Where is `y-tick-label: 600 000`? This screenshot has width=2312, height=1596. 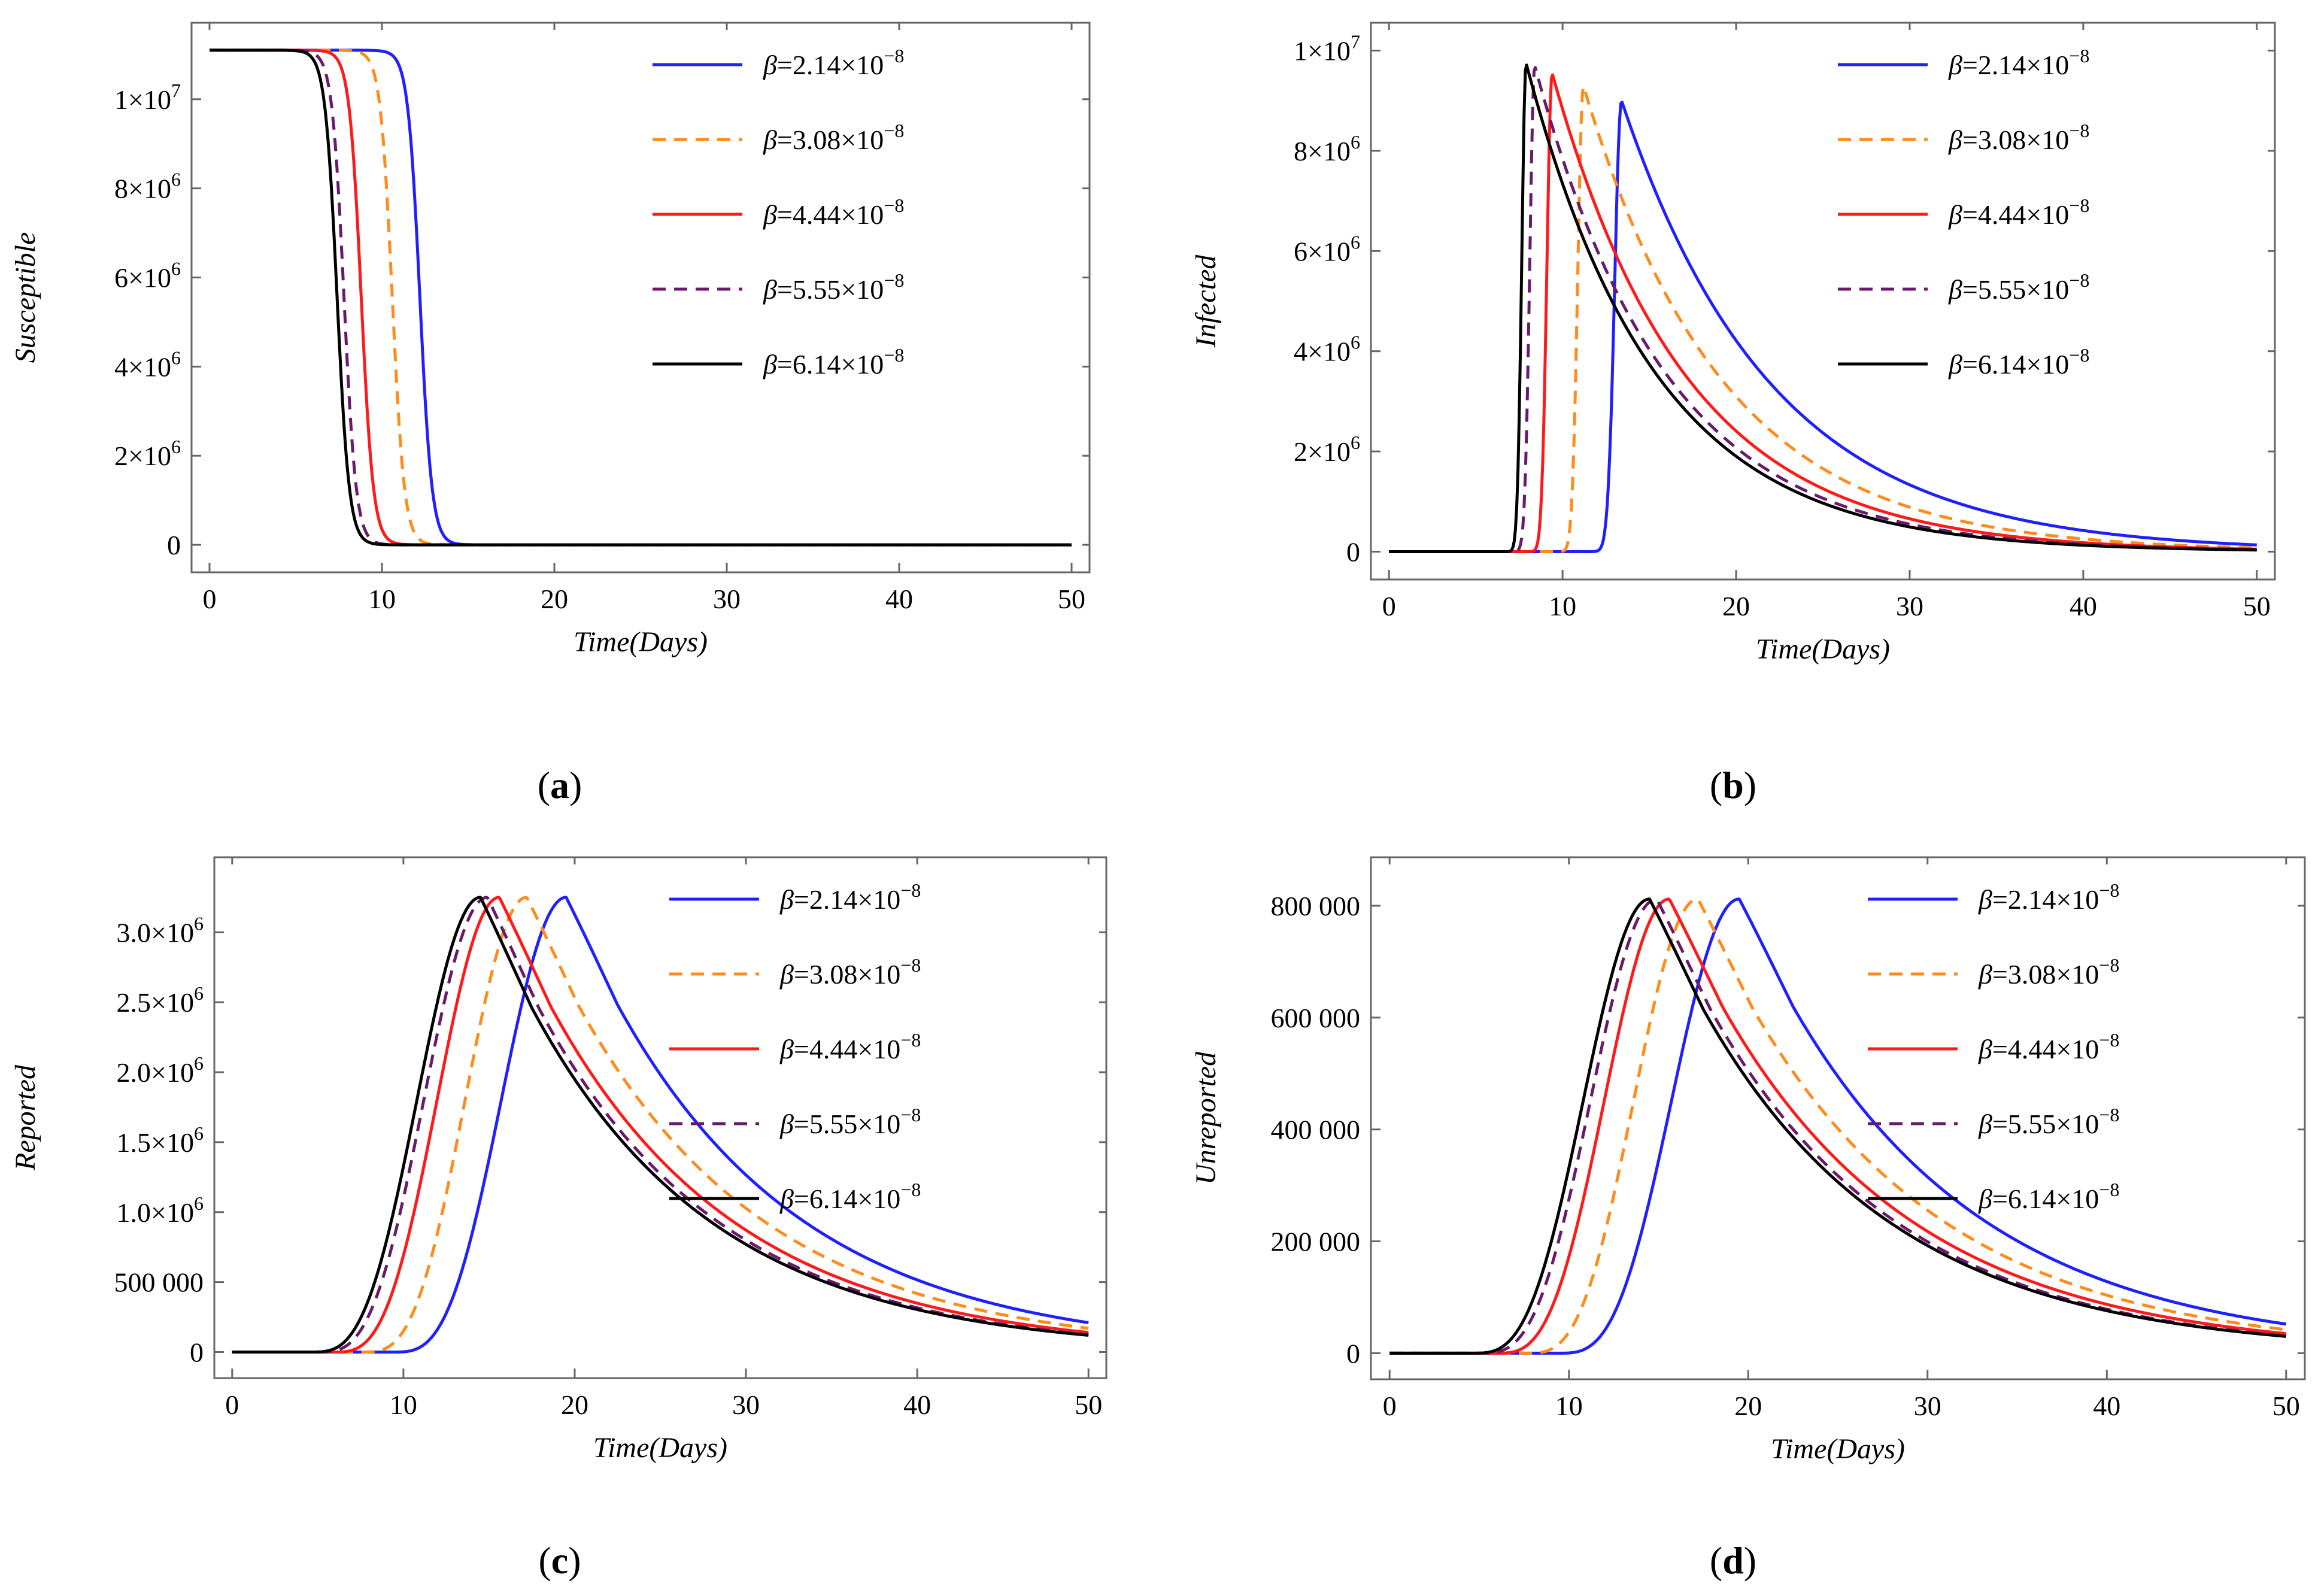 y-tick-label: 600 000 is located at coordinates (1316, 1018).